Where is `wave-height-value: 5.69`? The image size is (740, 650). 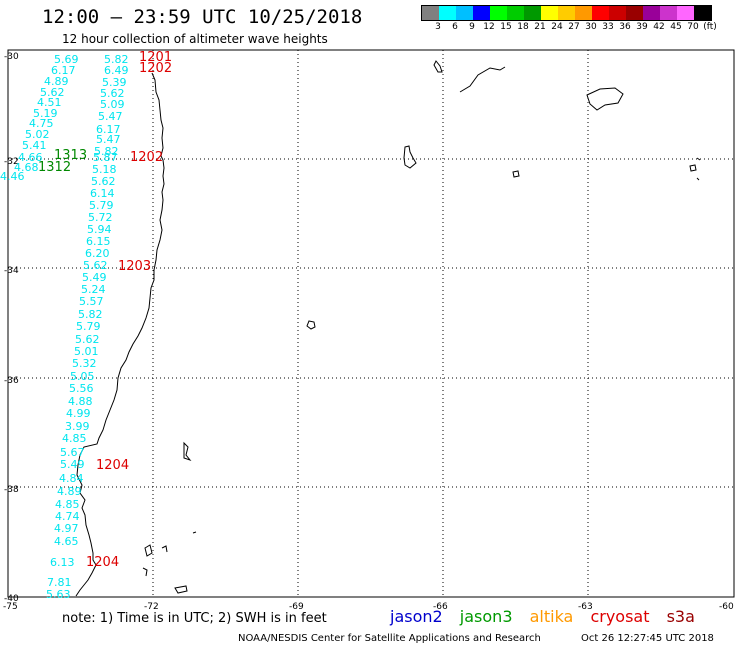
wave-height-value: 5.69 is located at coordinates (66, 59).